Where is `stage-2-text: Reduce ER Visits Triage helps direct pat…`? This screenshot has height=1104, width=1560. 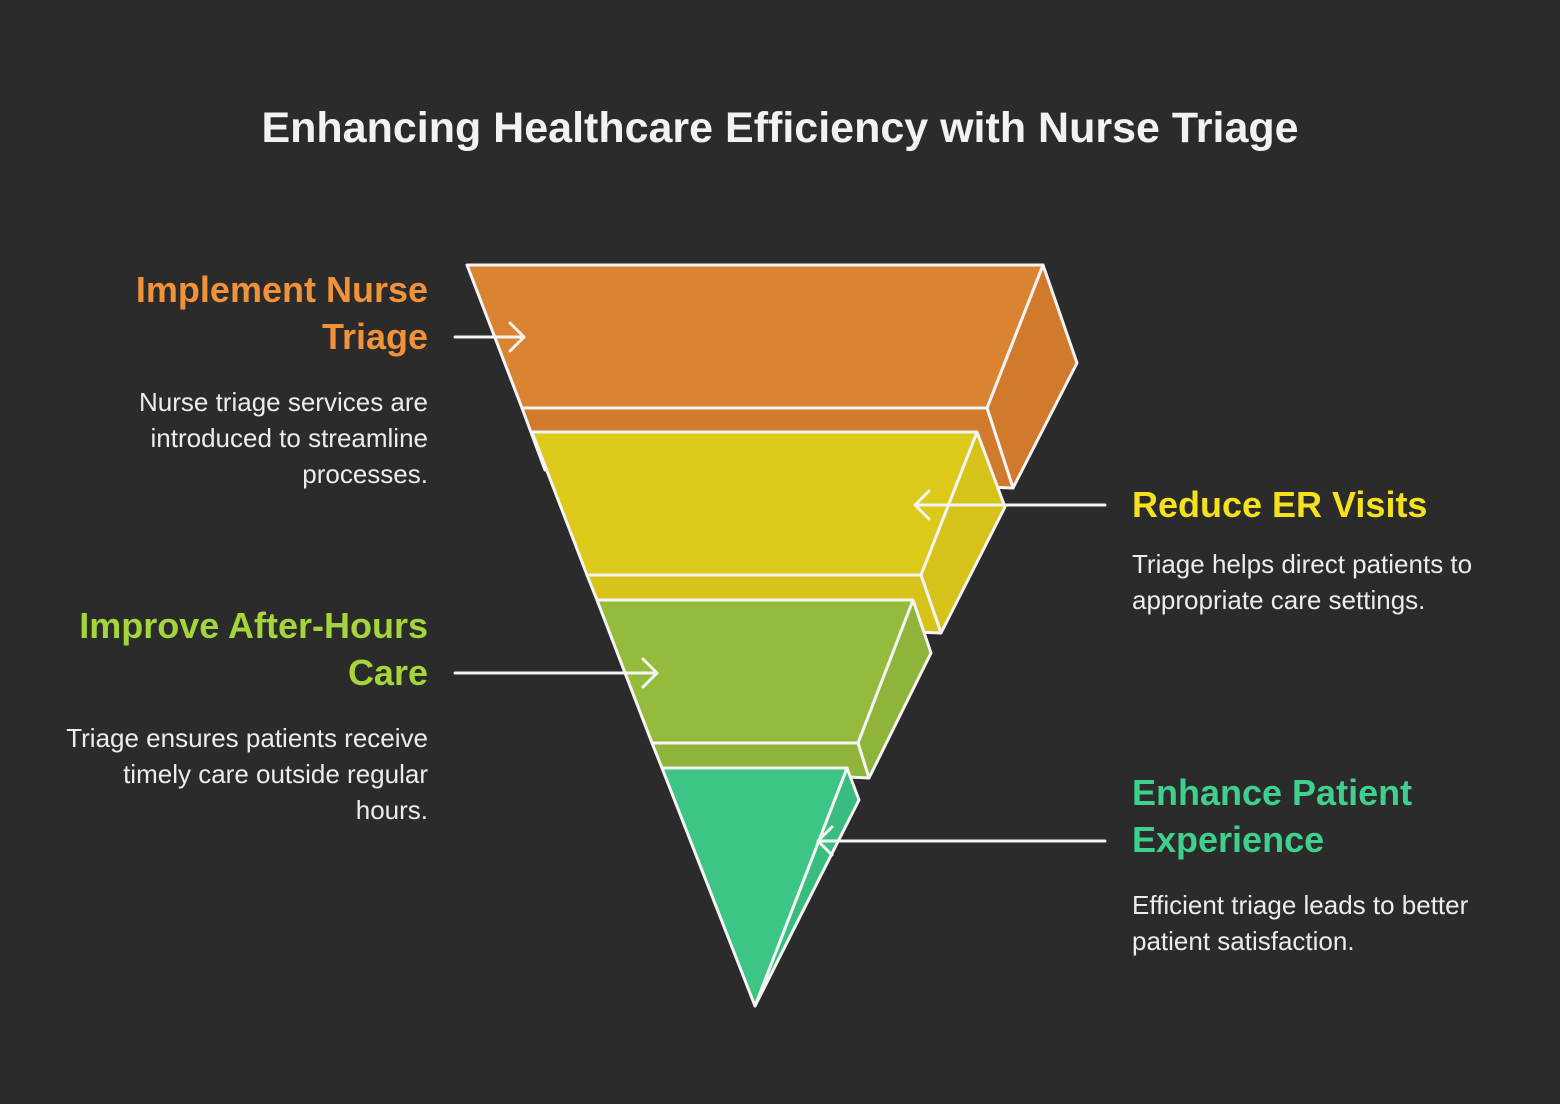
stage-2-text: Reduce ER Visits Triage helps direct pat… is located at coordinates (1322, 549).